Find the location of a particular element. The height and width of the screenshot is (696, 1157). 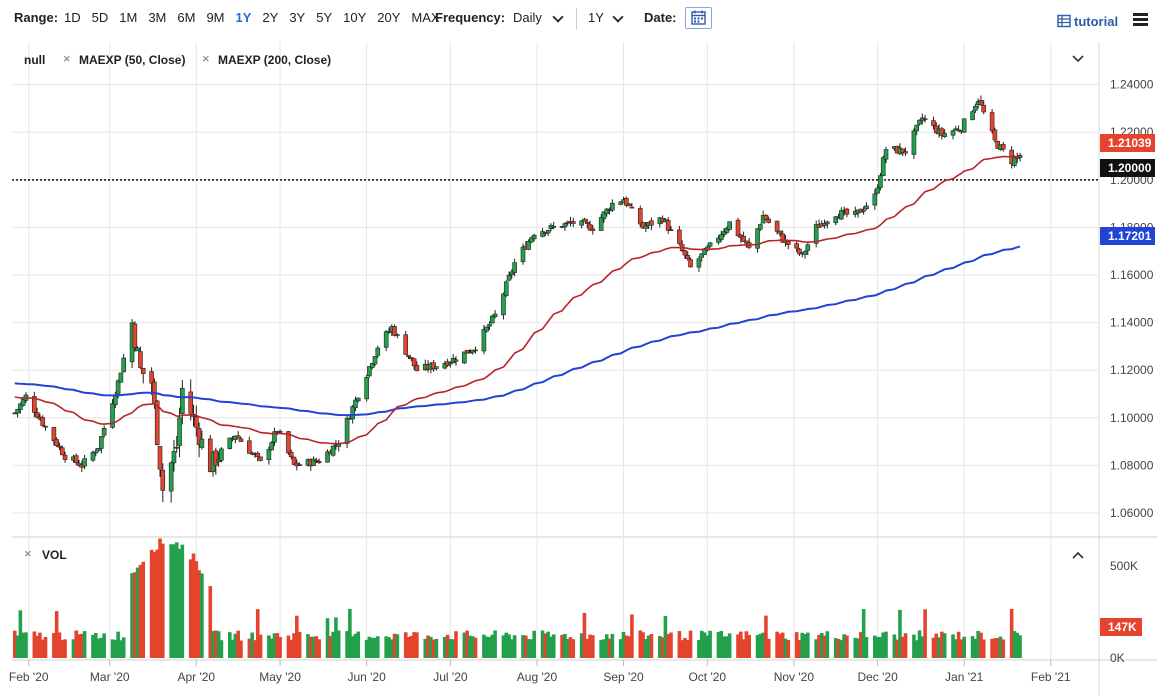

expand-chevron-icon is located at coordinates (1078, 556).